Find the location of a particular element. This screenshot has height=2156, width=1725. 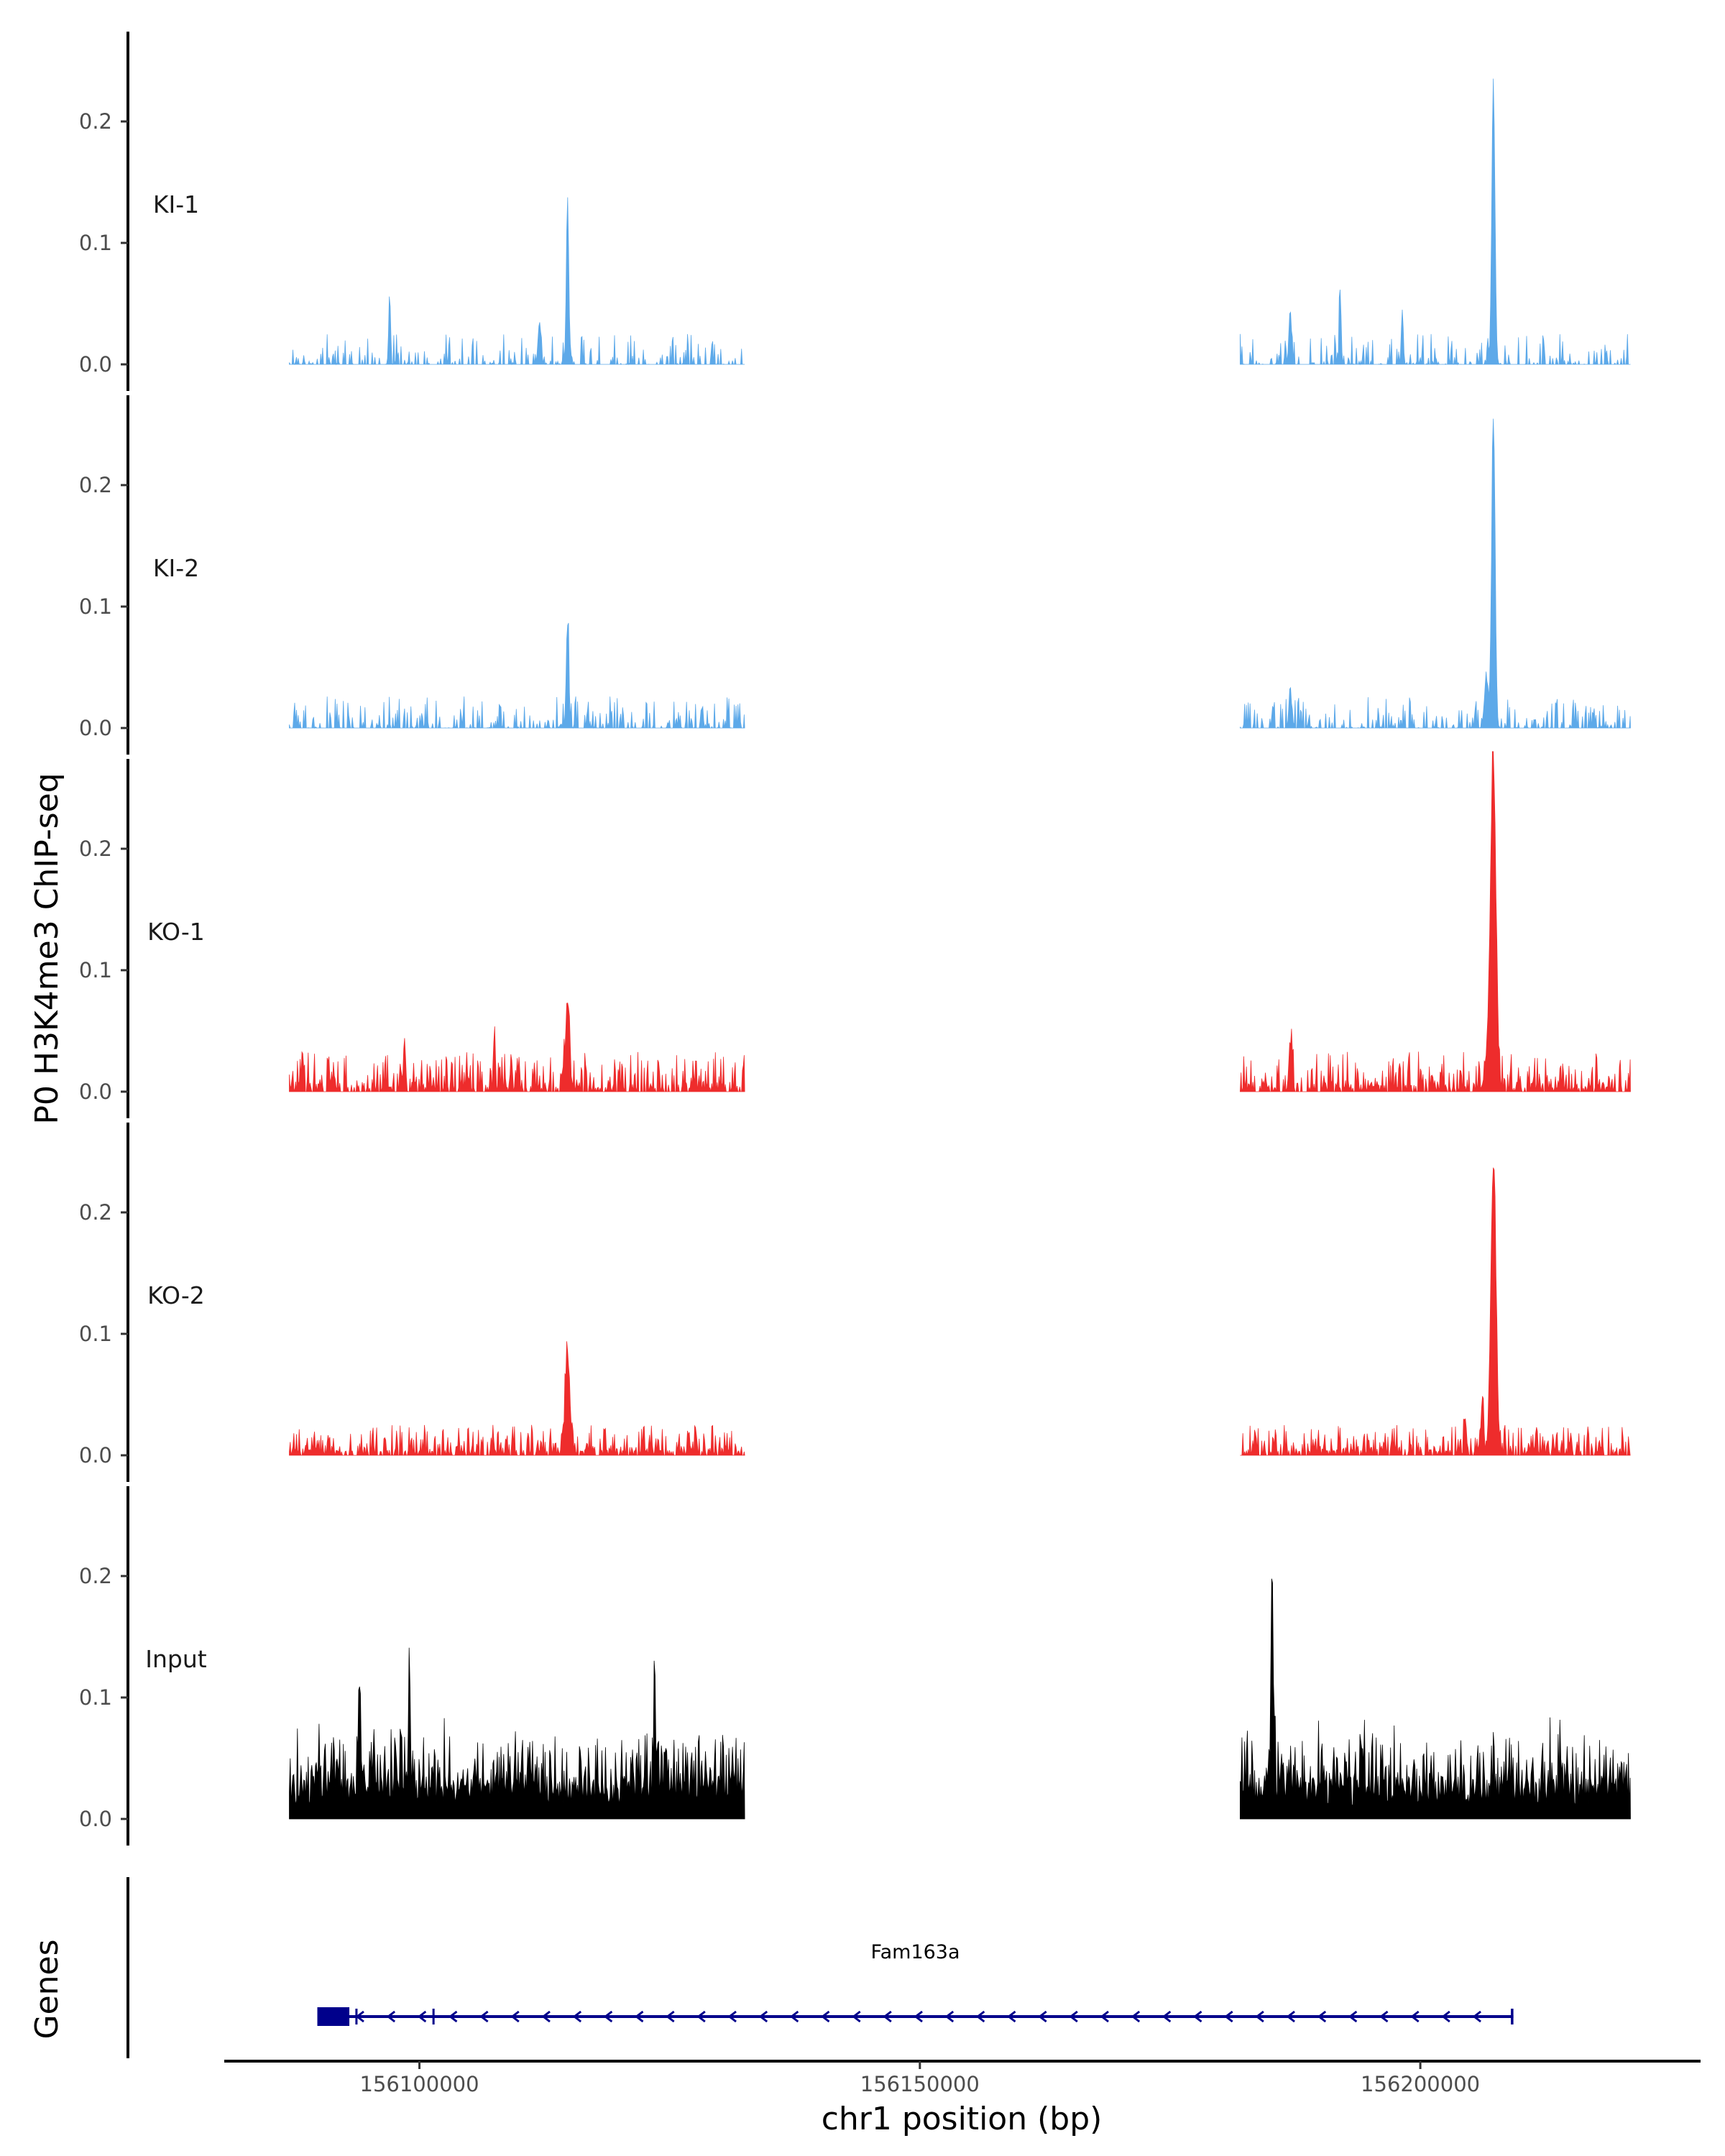

track-label: KI-1 is located at coordinates (176, 204).